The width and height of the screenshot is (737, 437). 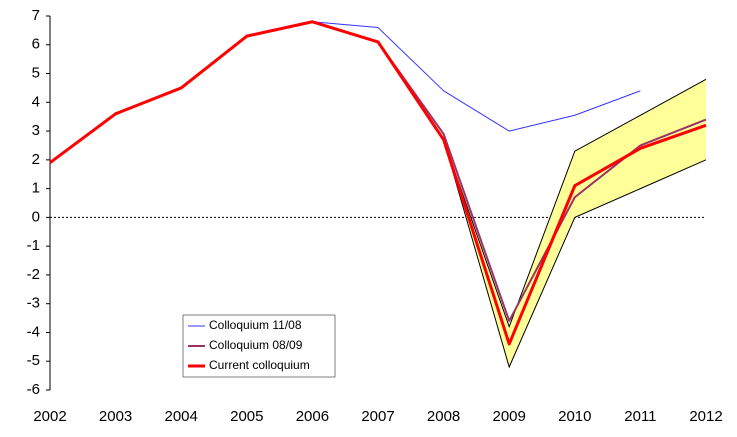 What do you see at coordinates (36, 15) in the screenshot?
I see `y-tick-label: 7` at bounding box center [36, 15].